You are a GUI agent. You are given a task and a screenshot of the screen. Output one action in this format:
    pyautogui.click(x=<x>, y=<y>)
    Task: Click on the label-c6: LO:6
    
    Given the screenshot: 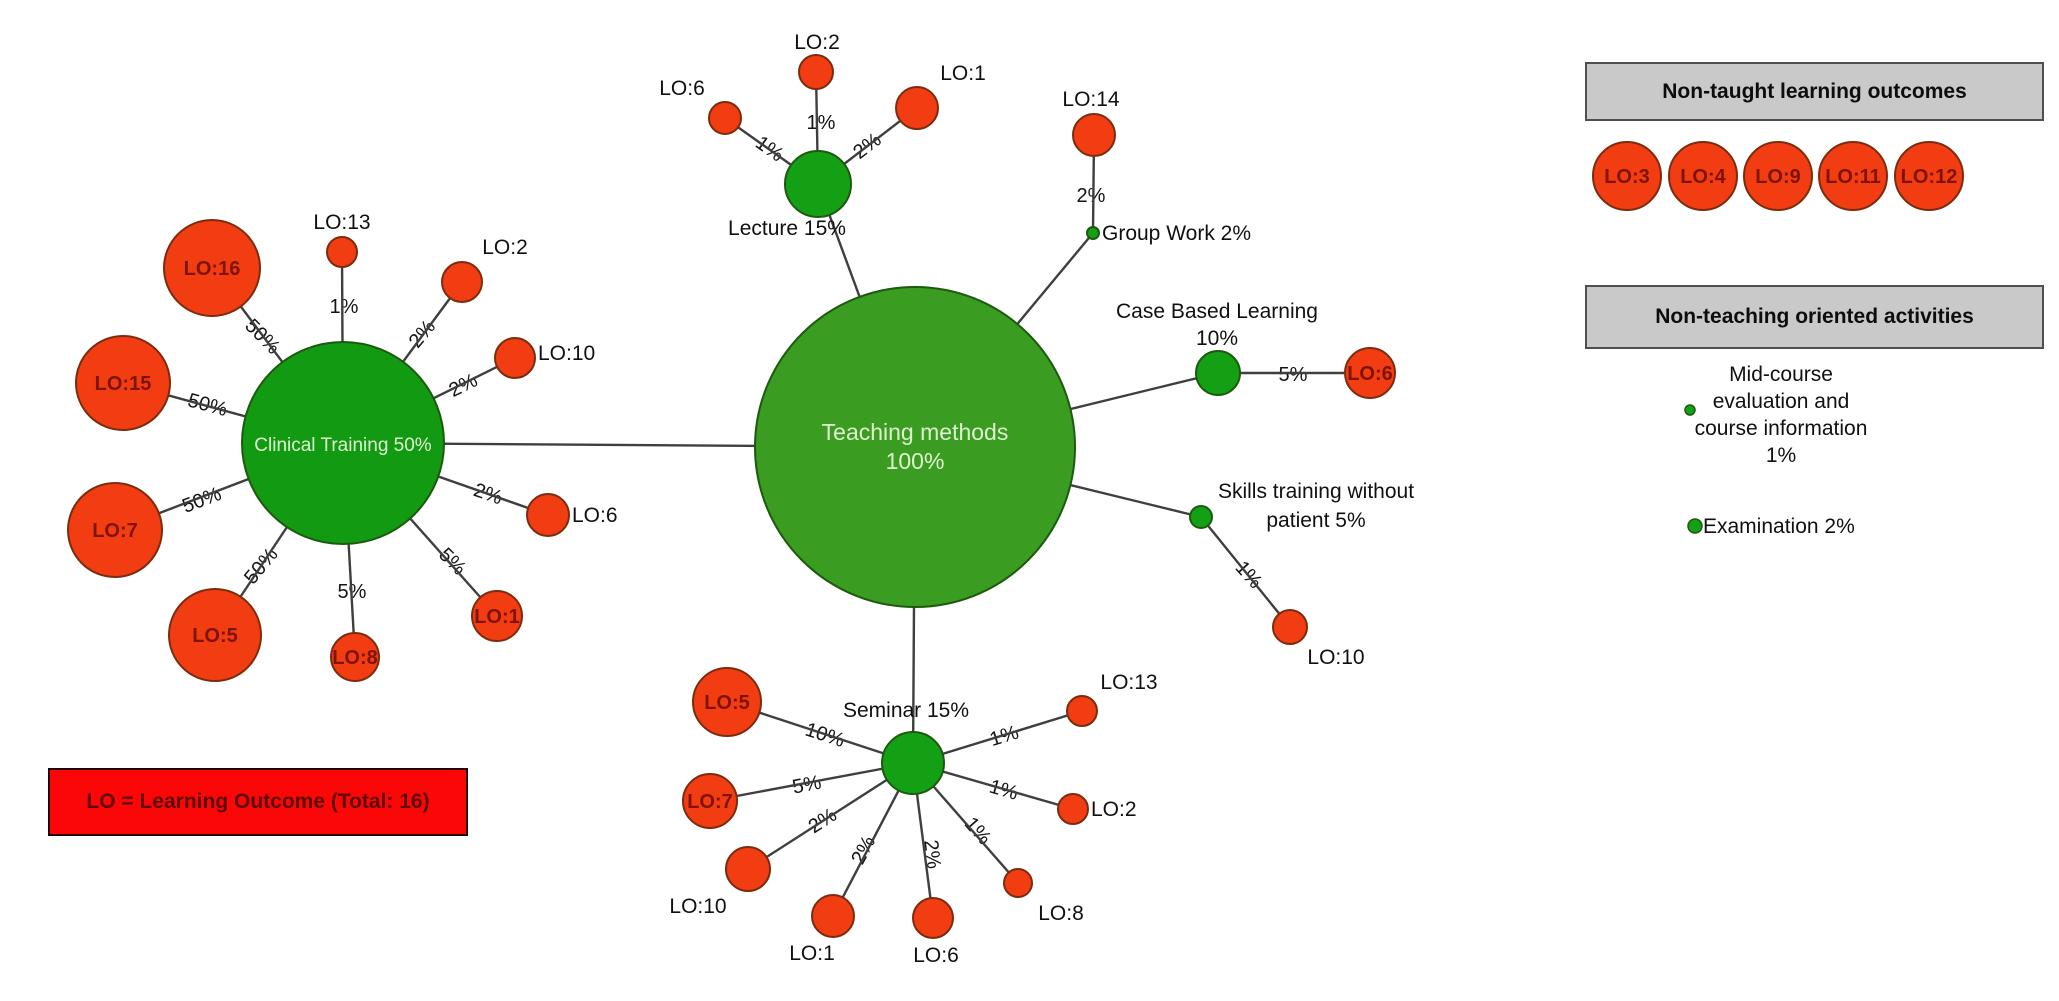 What is the action you would take?
    pyautogui.click(x=595, y=515)
    